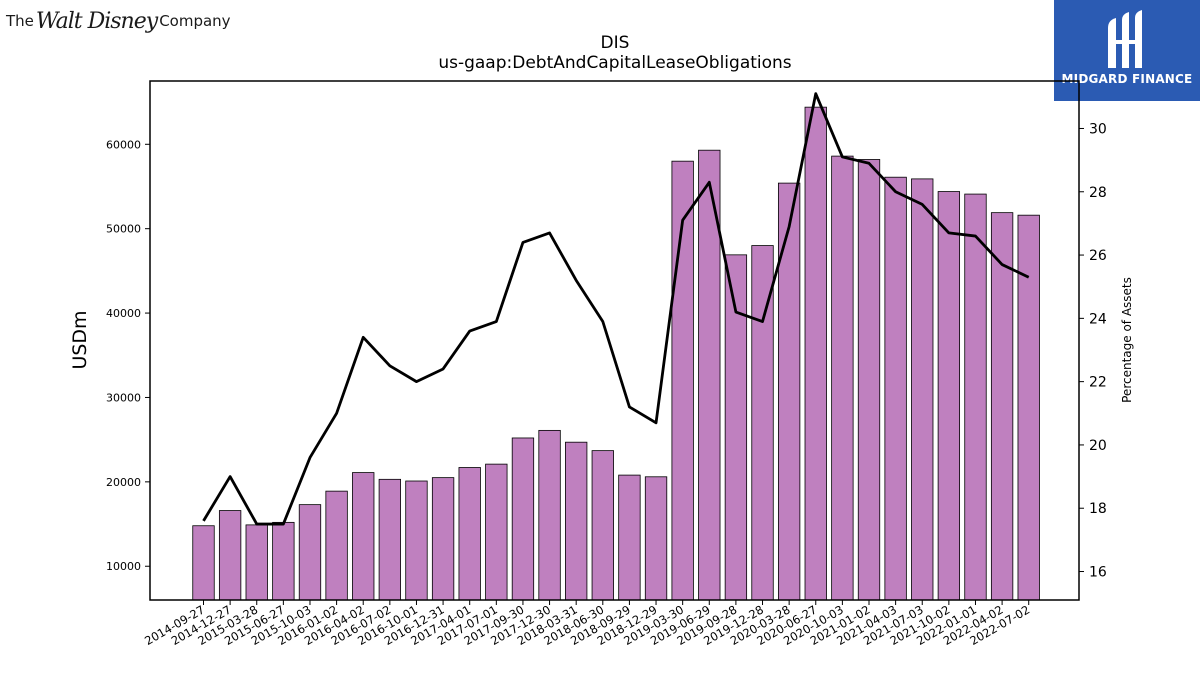  Describe the element at coordinates (1127, 340) in the screenshot. I see `y2-axis-label: Percentage of Assets` at that location.